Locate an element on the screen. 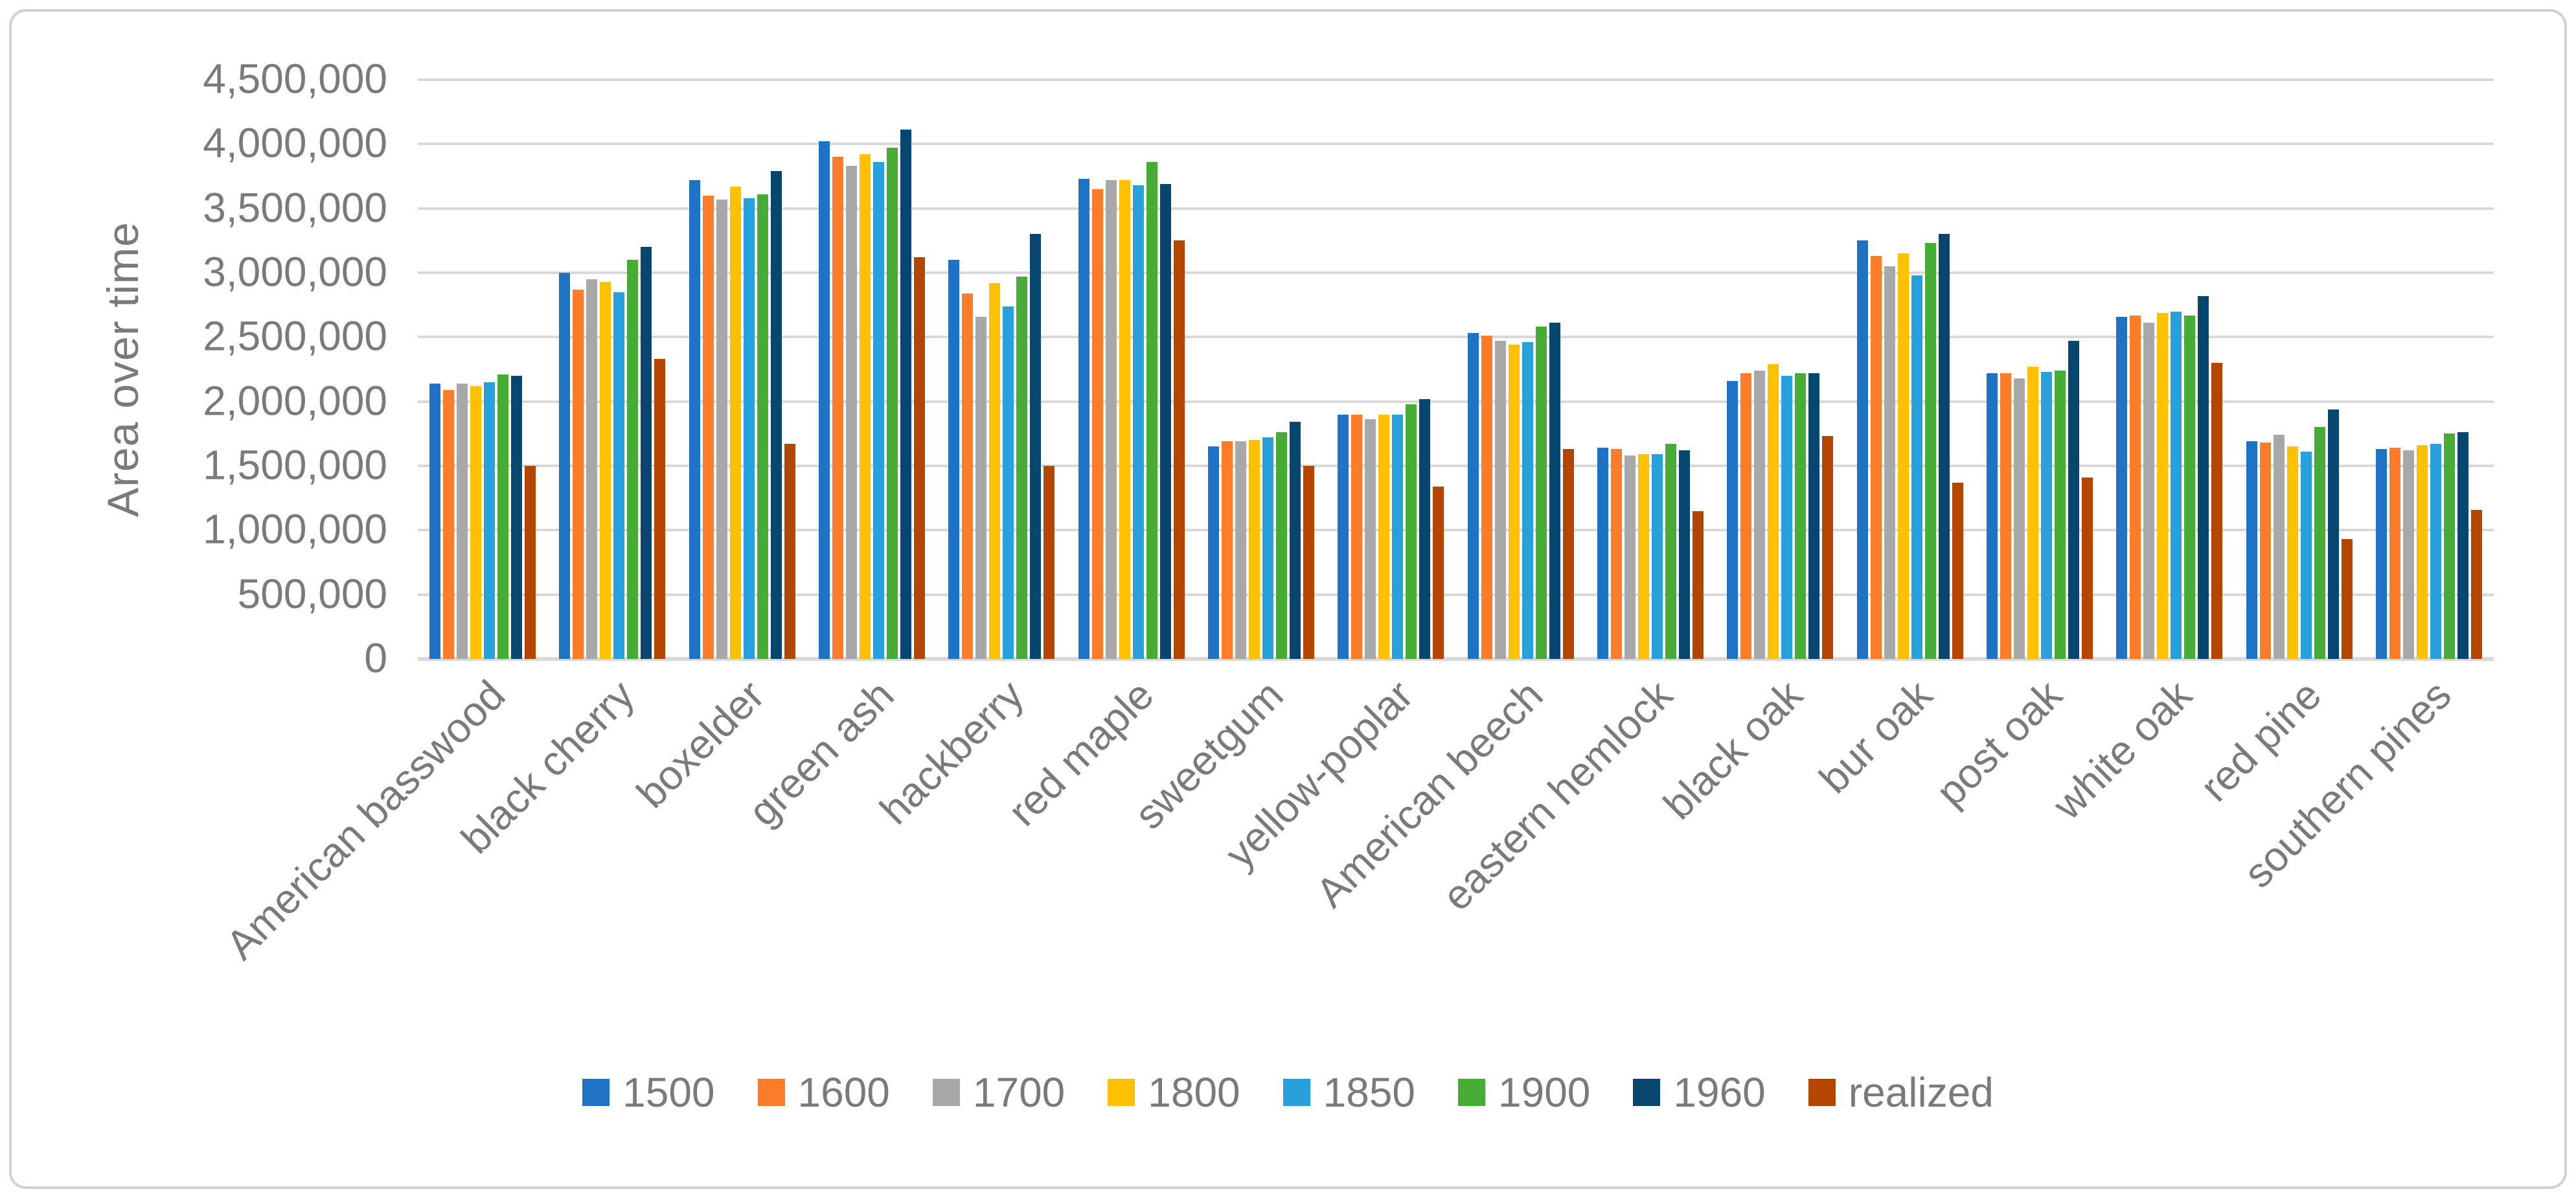 The width and height of the screenshot is (2576, 1198). legend-item: 1500 is located at coordinates (649, 1092).